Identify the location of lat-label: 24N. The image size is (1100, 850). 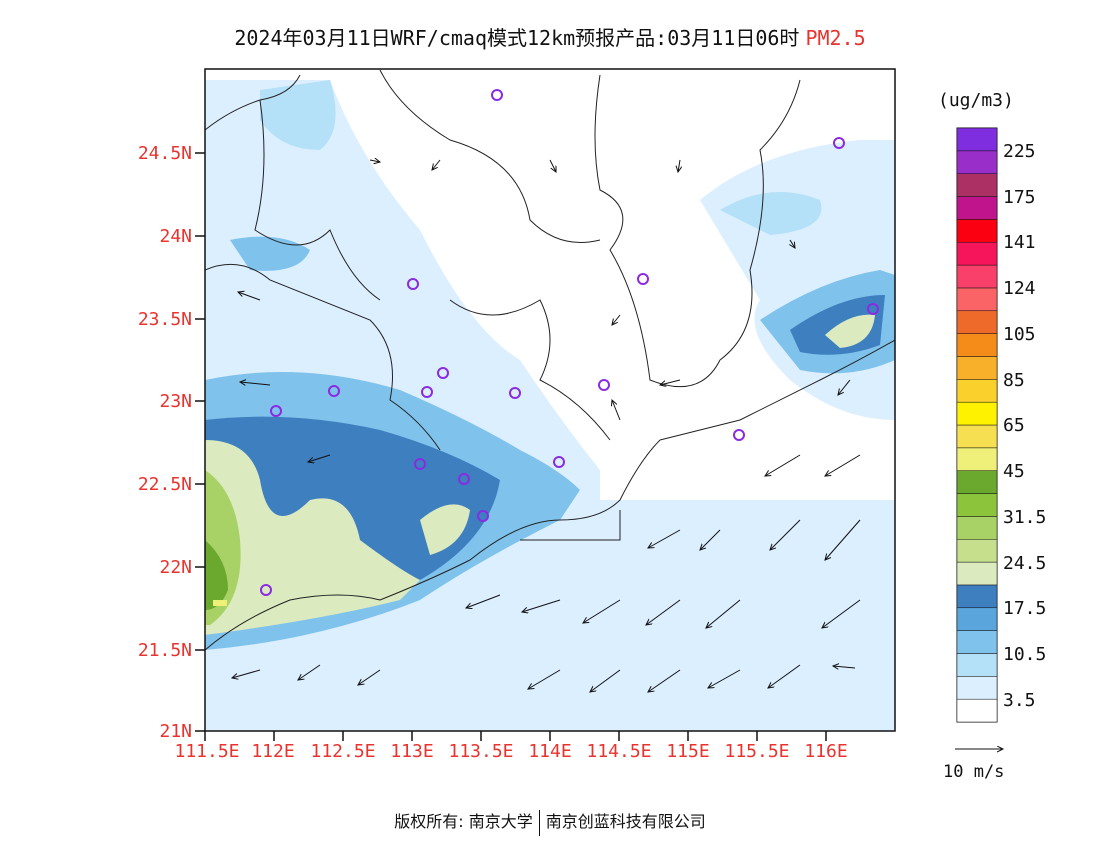
(175, 236).